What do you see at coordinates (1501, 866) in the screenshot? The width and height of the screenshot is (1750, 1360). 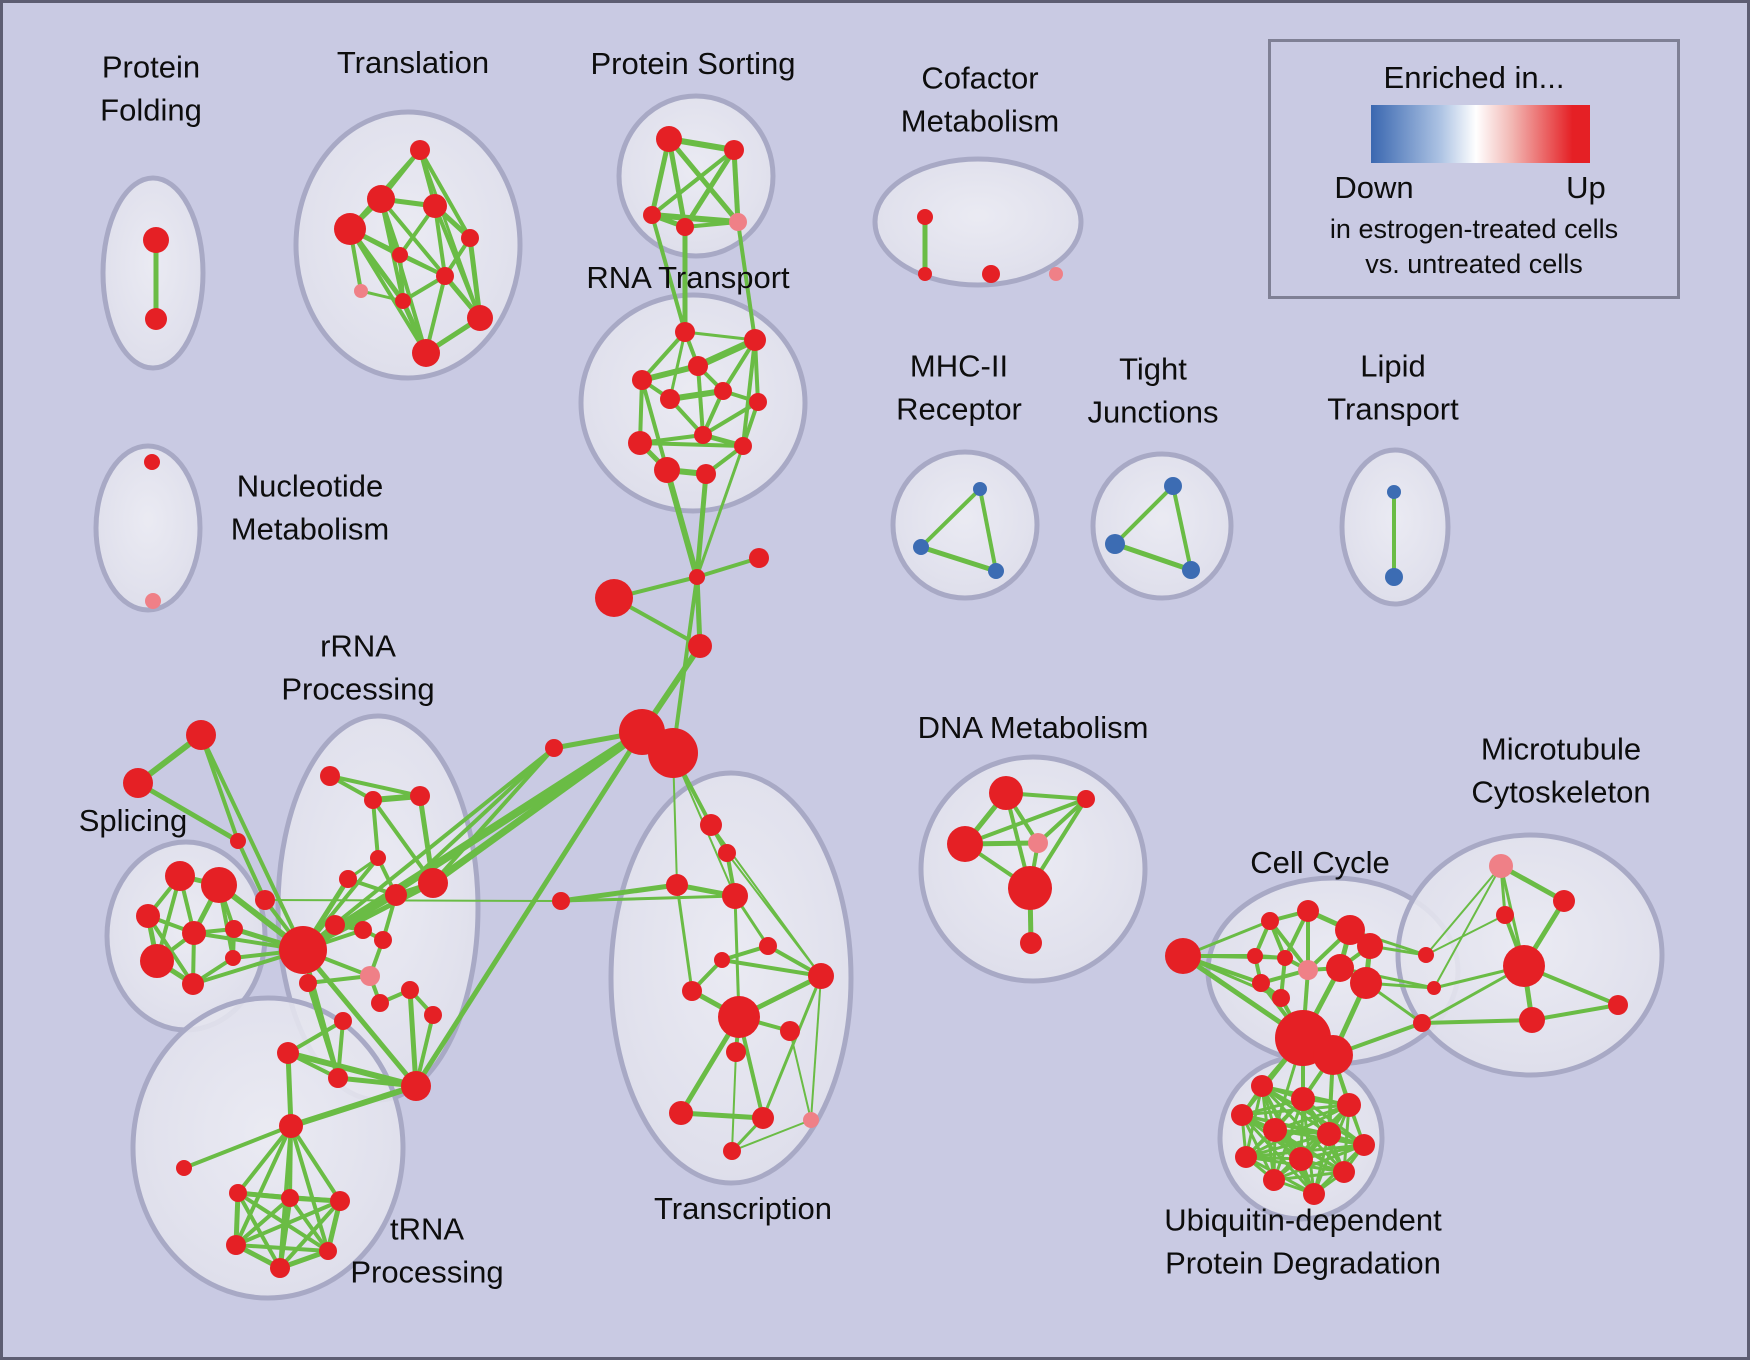 I see `node-mt0` at bounding box center [1501, 866].